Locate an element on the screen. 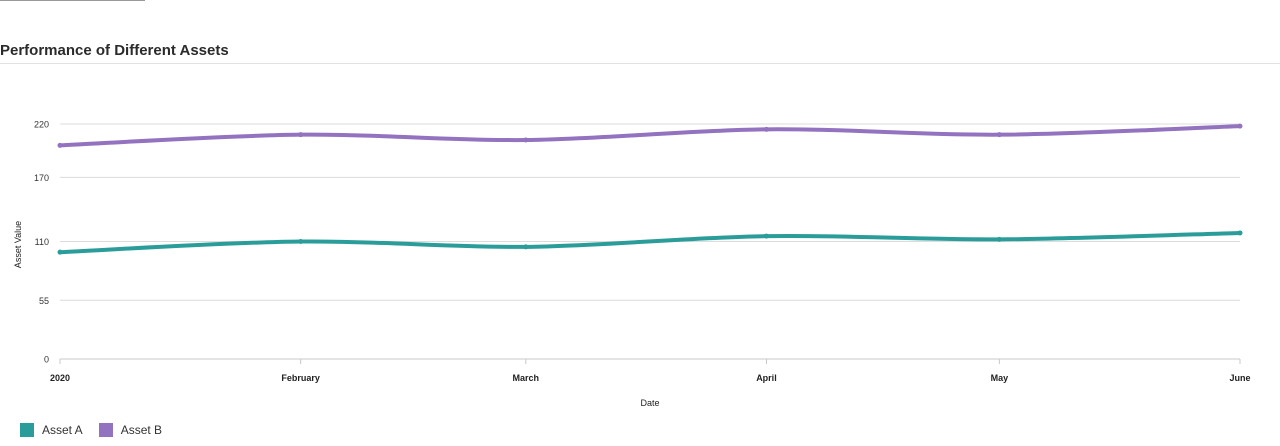 The image size is (1280, 446). x-axis-title: Date is located at coordinates (649, 403).